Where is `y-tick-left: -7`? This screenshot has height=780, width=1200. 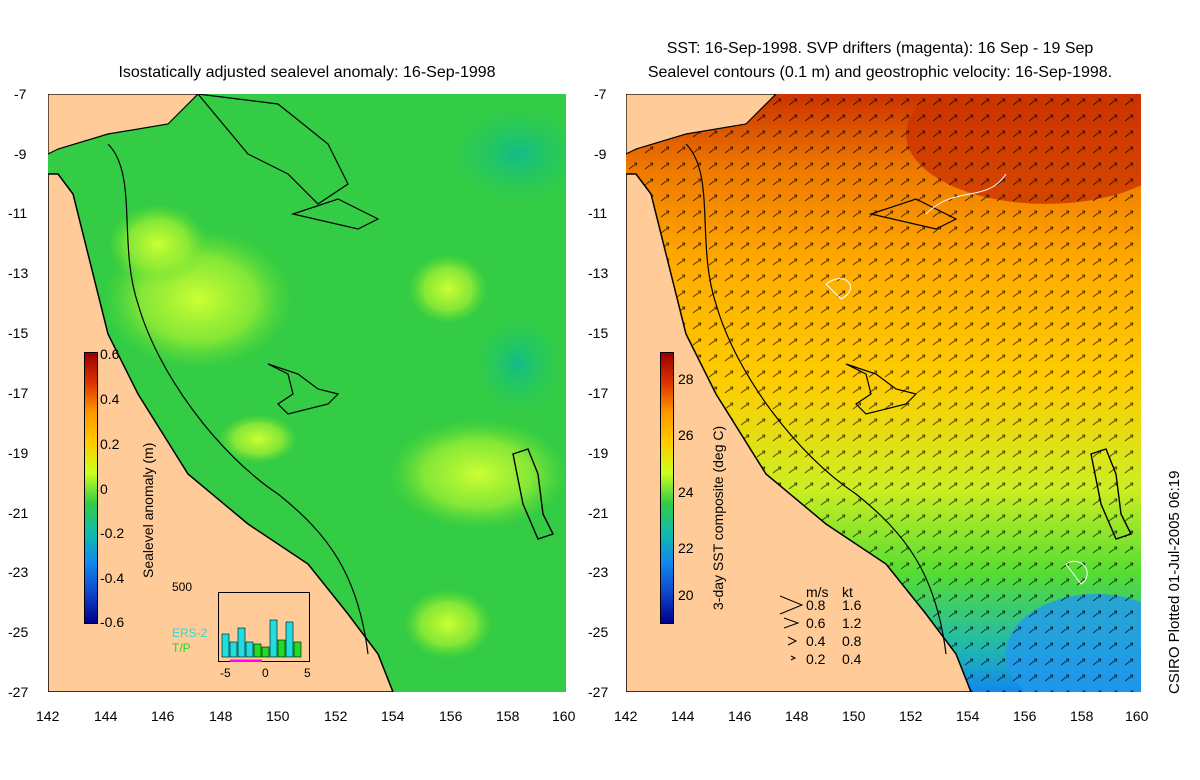
y-tick-left: -7 is located at coordinates (20, 94).